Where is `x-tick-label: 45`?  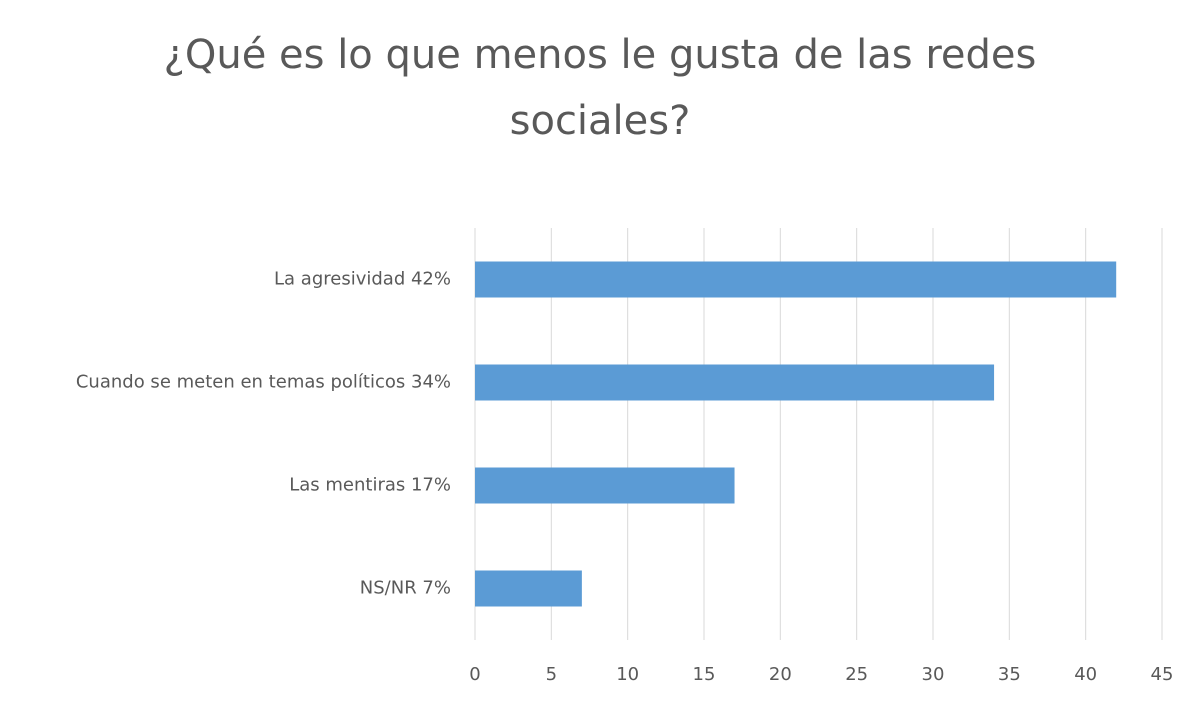
x-tick-label: 45 is located at coordinates (1162, 674).